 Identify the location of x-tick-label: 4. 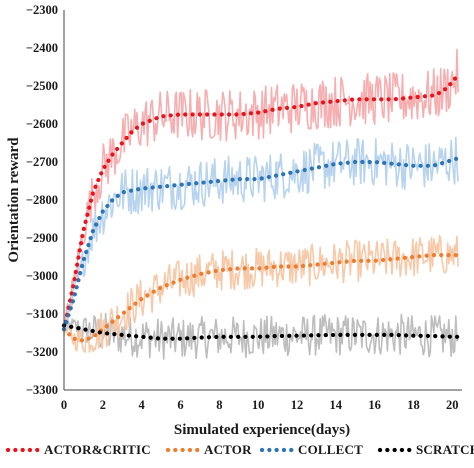
(142, 405).